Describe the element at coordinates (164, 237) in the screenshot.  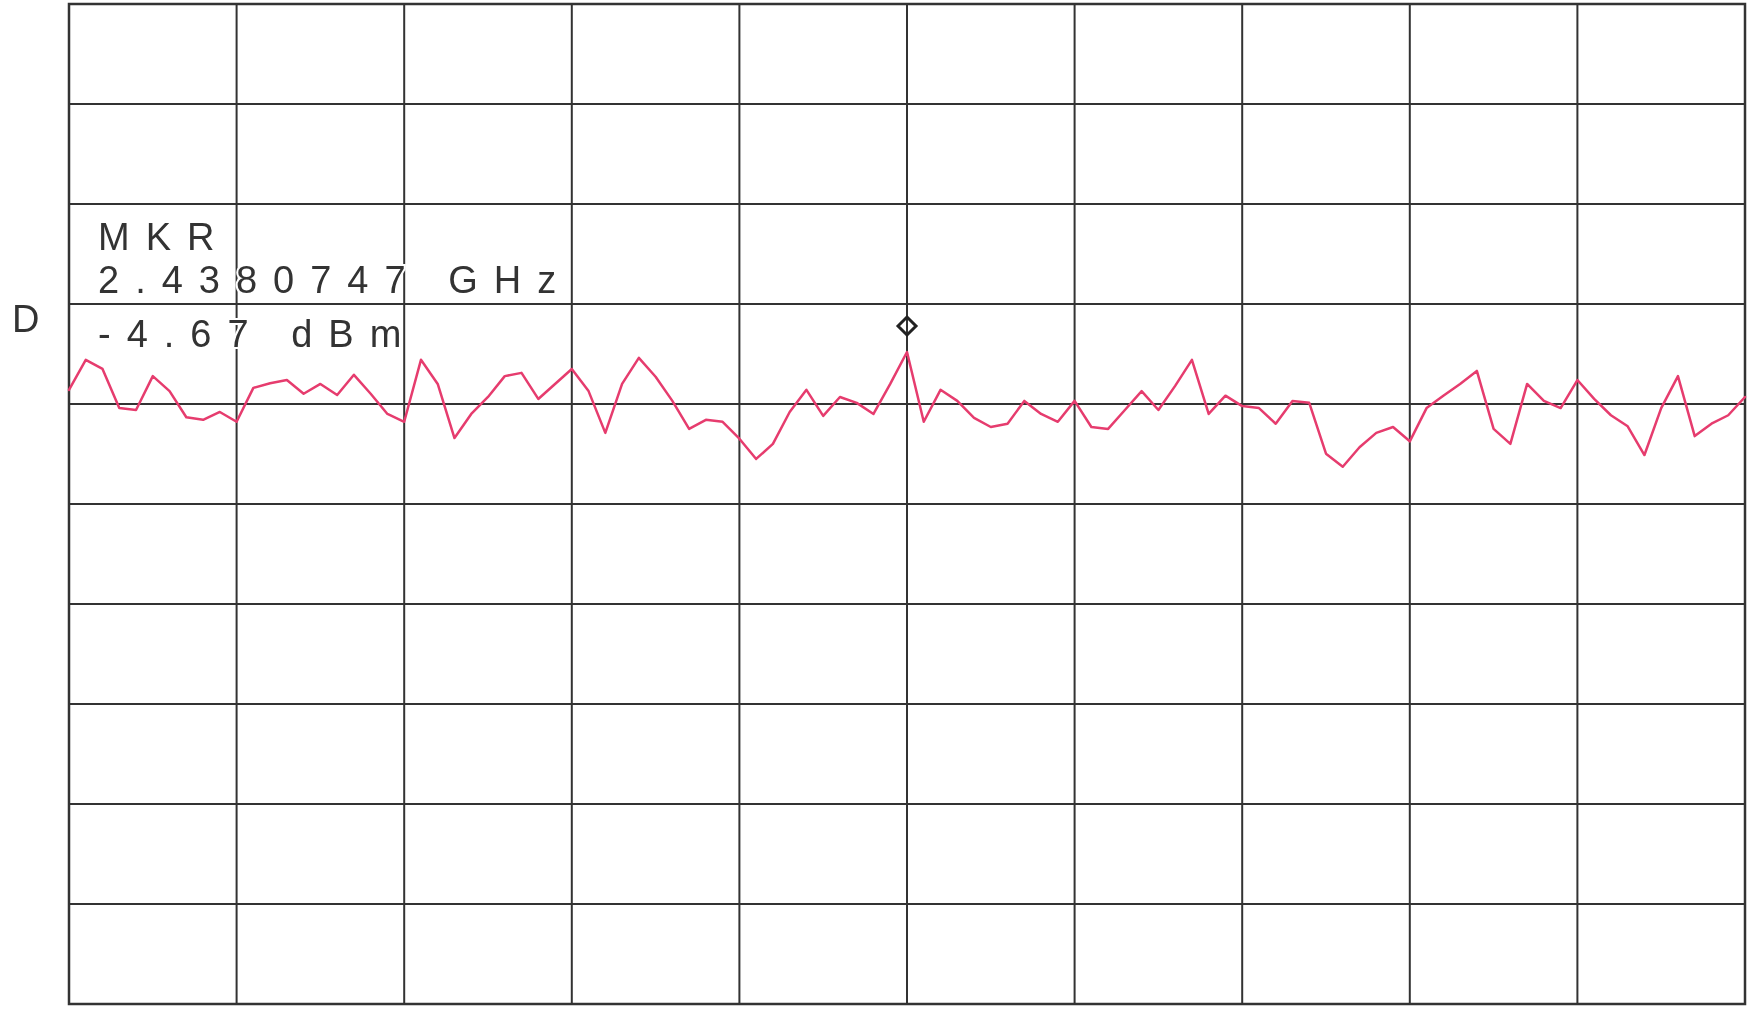
I see `text: MKR` at that location.